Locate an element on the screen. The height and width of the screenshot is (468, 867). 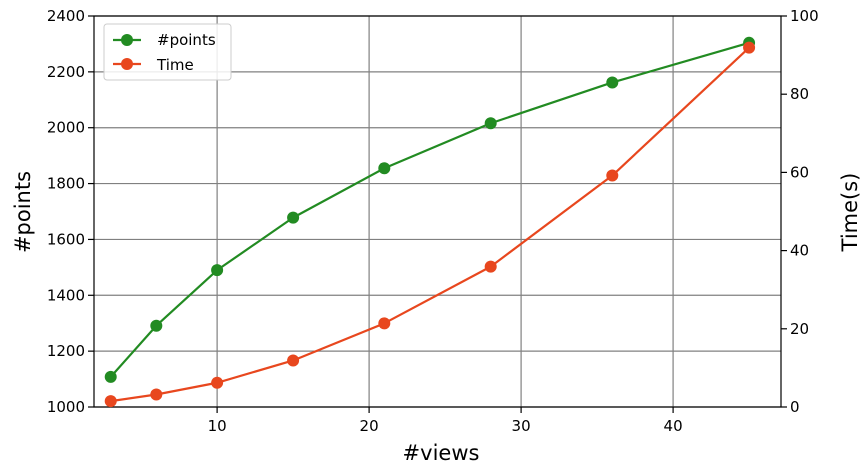
y-tick-label: 1800 is located at coordinates (66, 184).